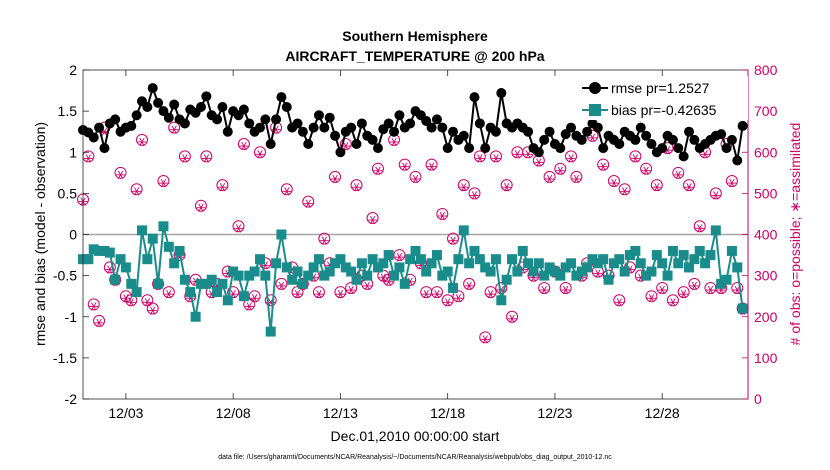  Describe the element at coordinates (595, 88) in the screenshot. I see `legend-rmse-marker` at that location.